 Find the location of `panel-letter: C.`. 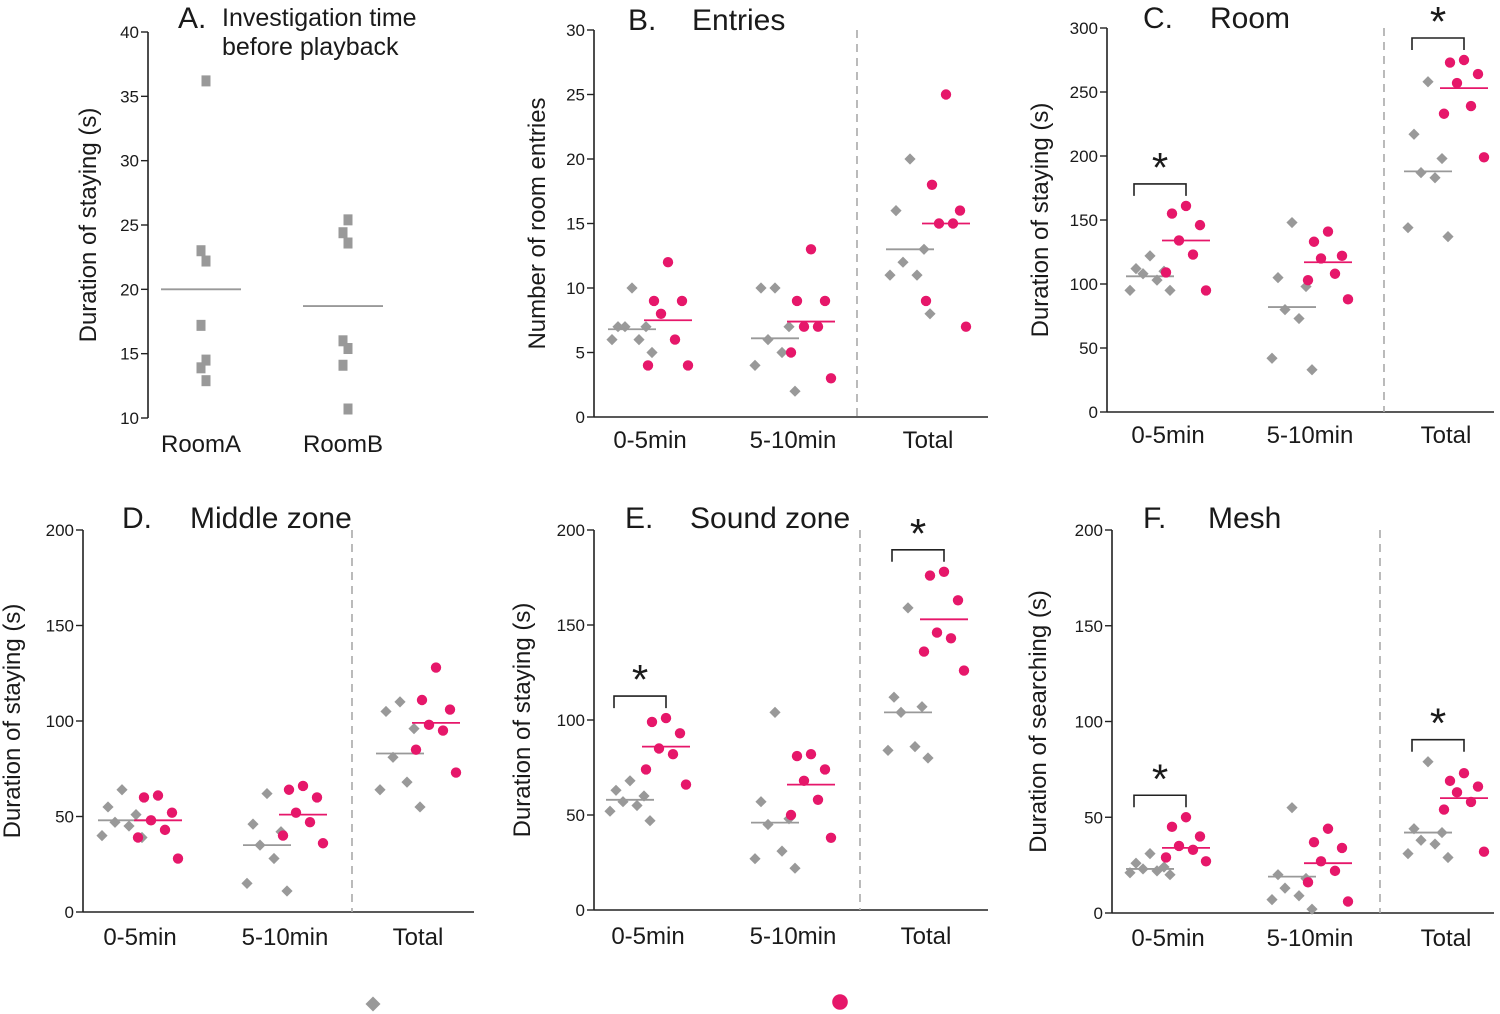

panel-letter: C. is located at coordinates (1158, 18).